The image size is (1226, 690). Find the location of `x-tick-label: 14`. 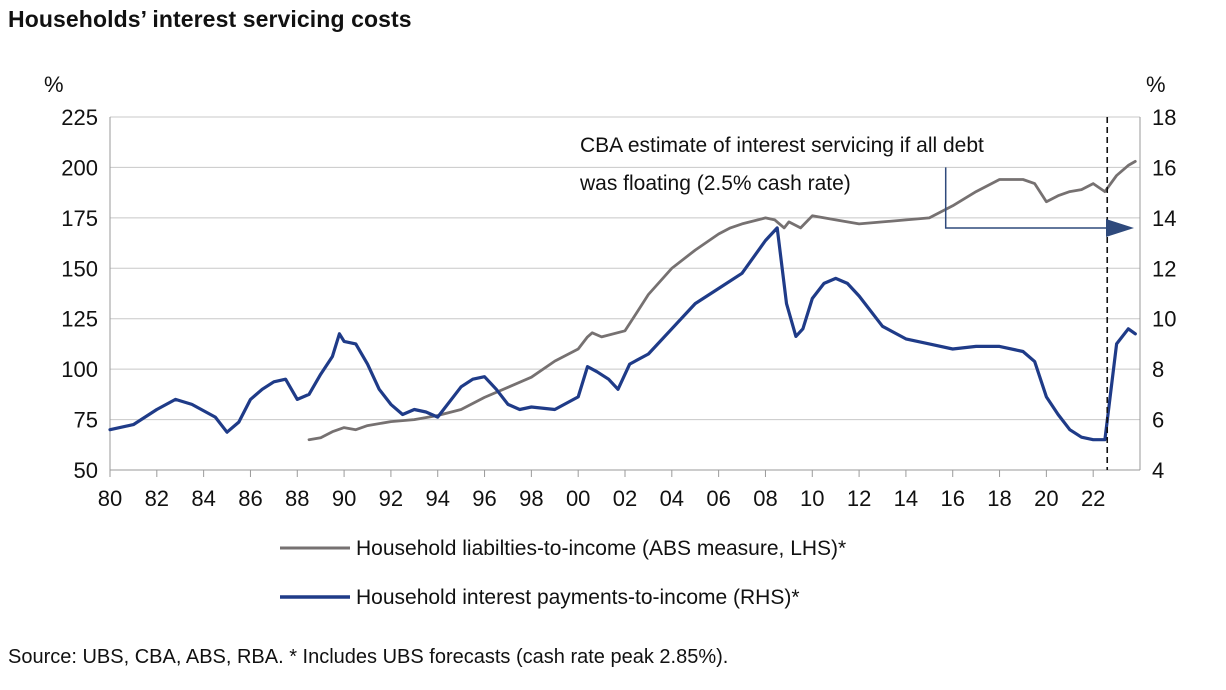

x-tick-label: 14 is located at coordinates (906, 498).